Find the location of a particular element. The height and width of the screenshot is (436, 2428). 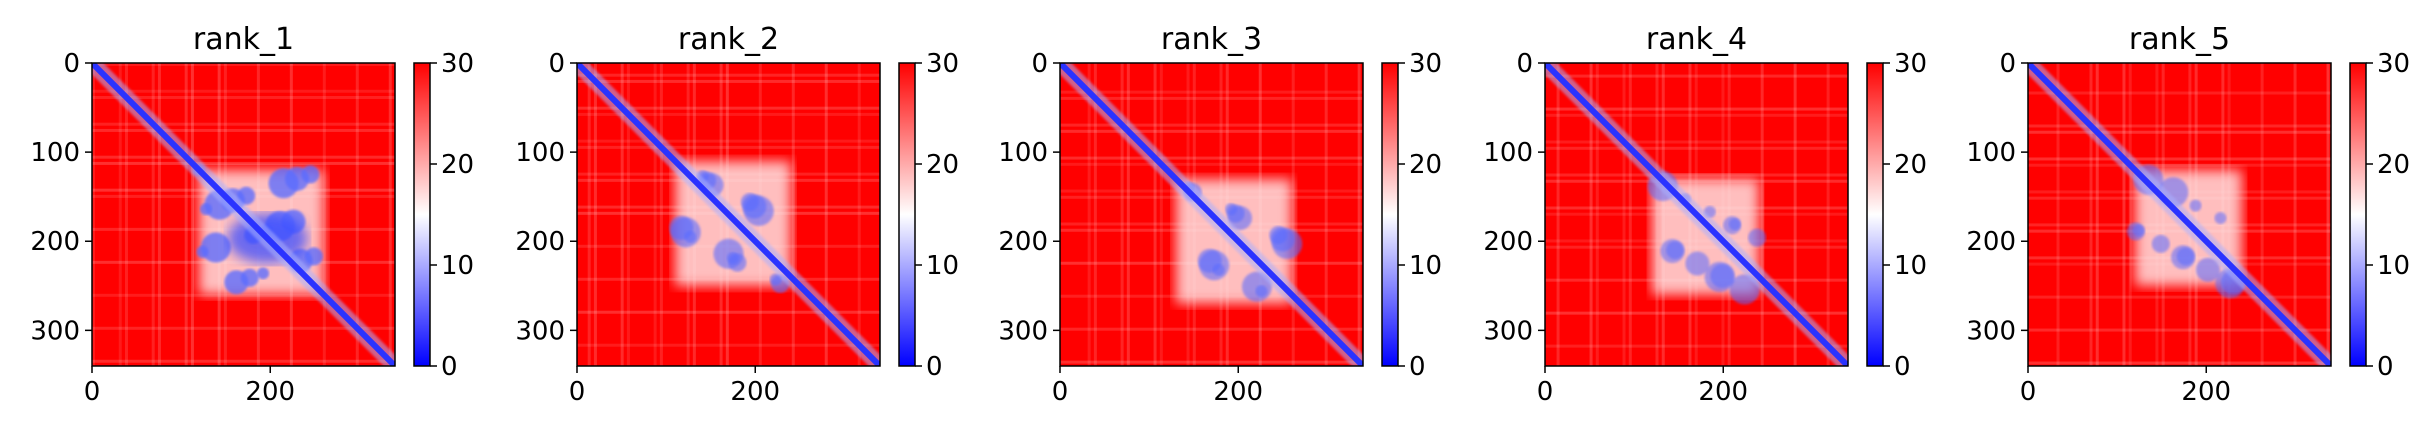

x-tick-label: 0 is located at coordinates (92, 392).